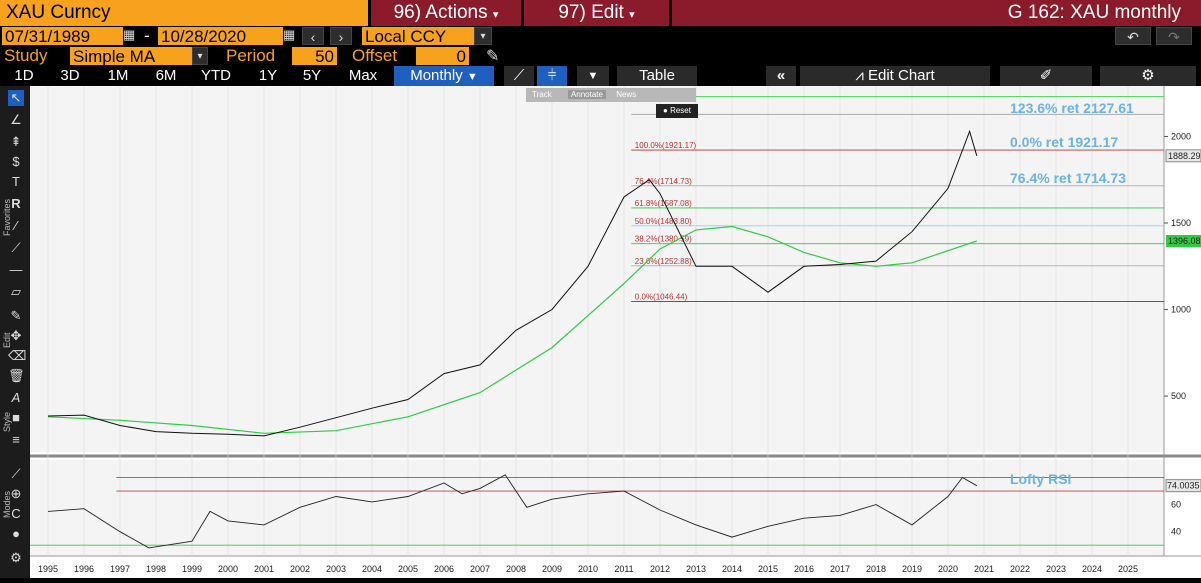 The image size is (1201, 583). Describe the element at coordinates (166, 75) in the screenshot. I see `range-6m: 6M` at that location.